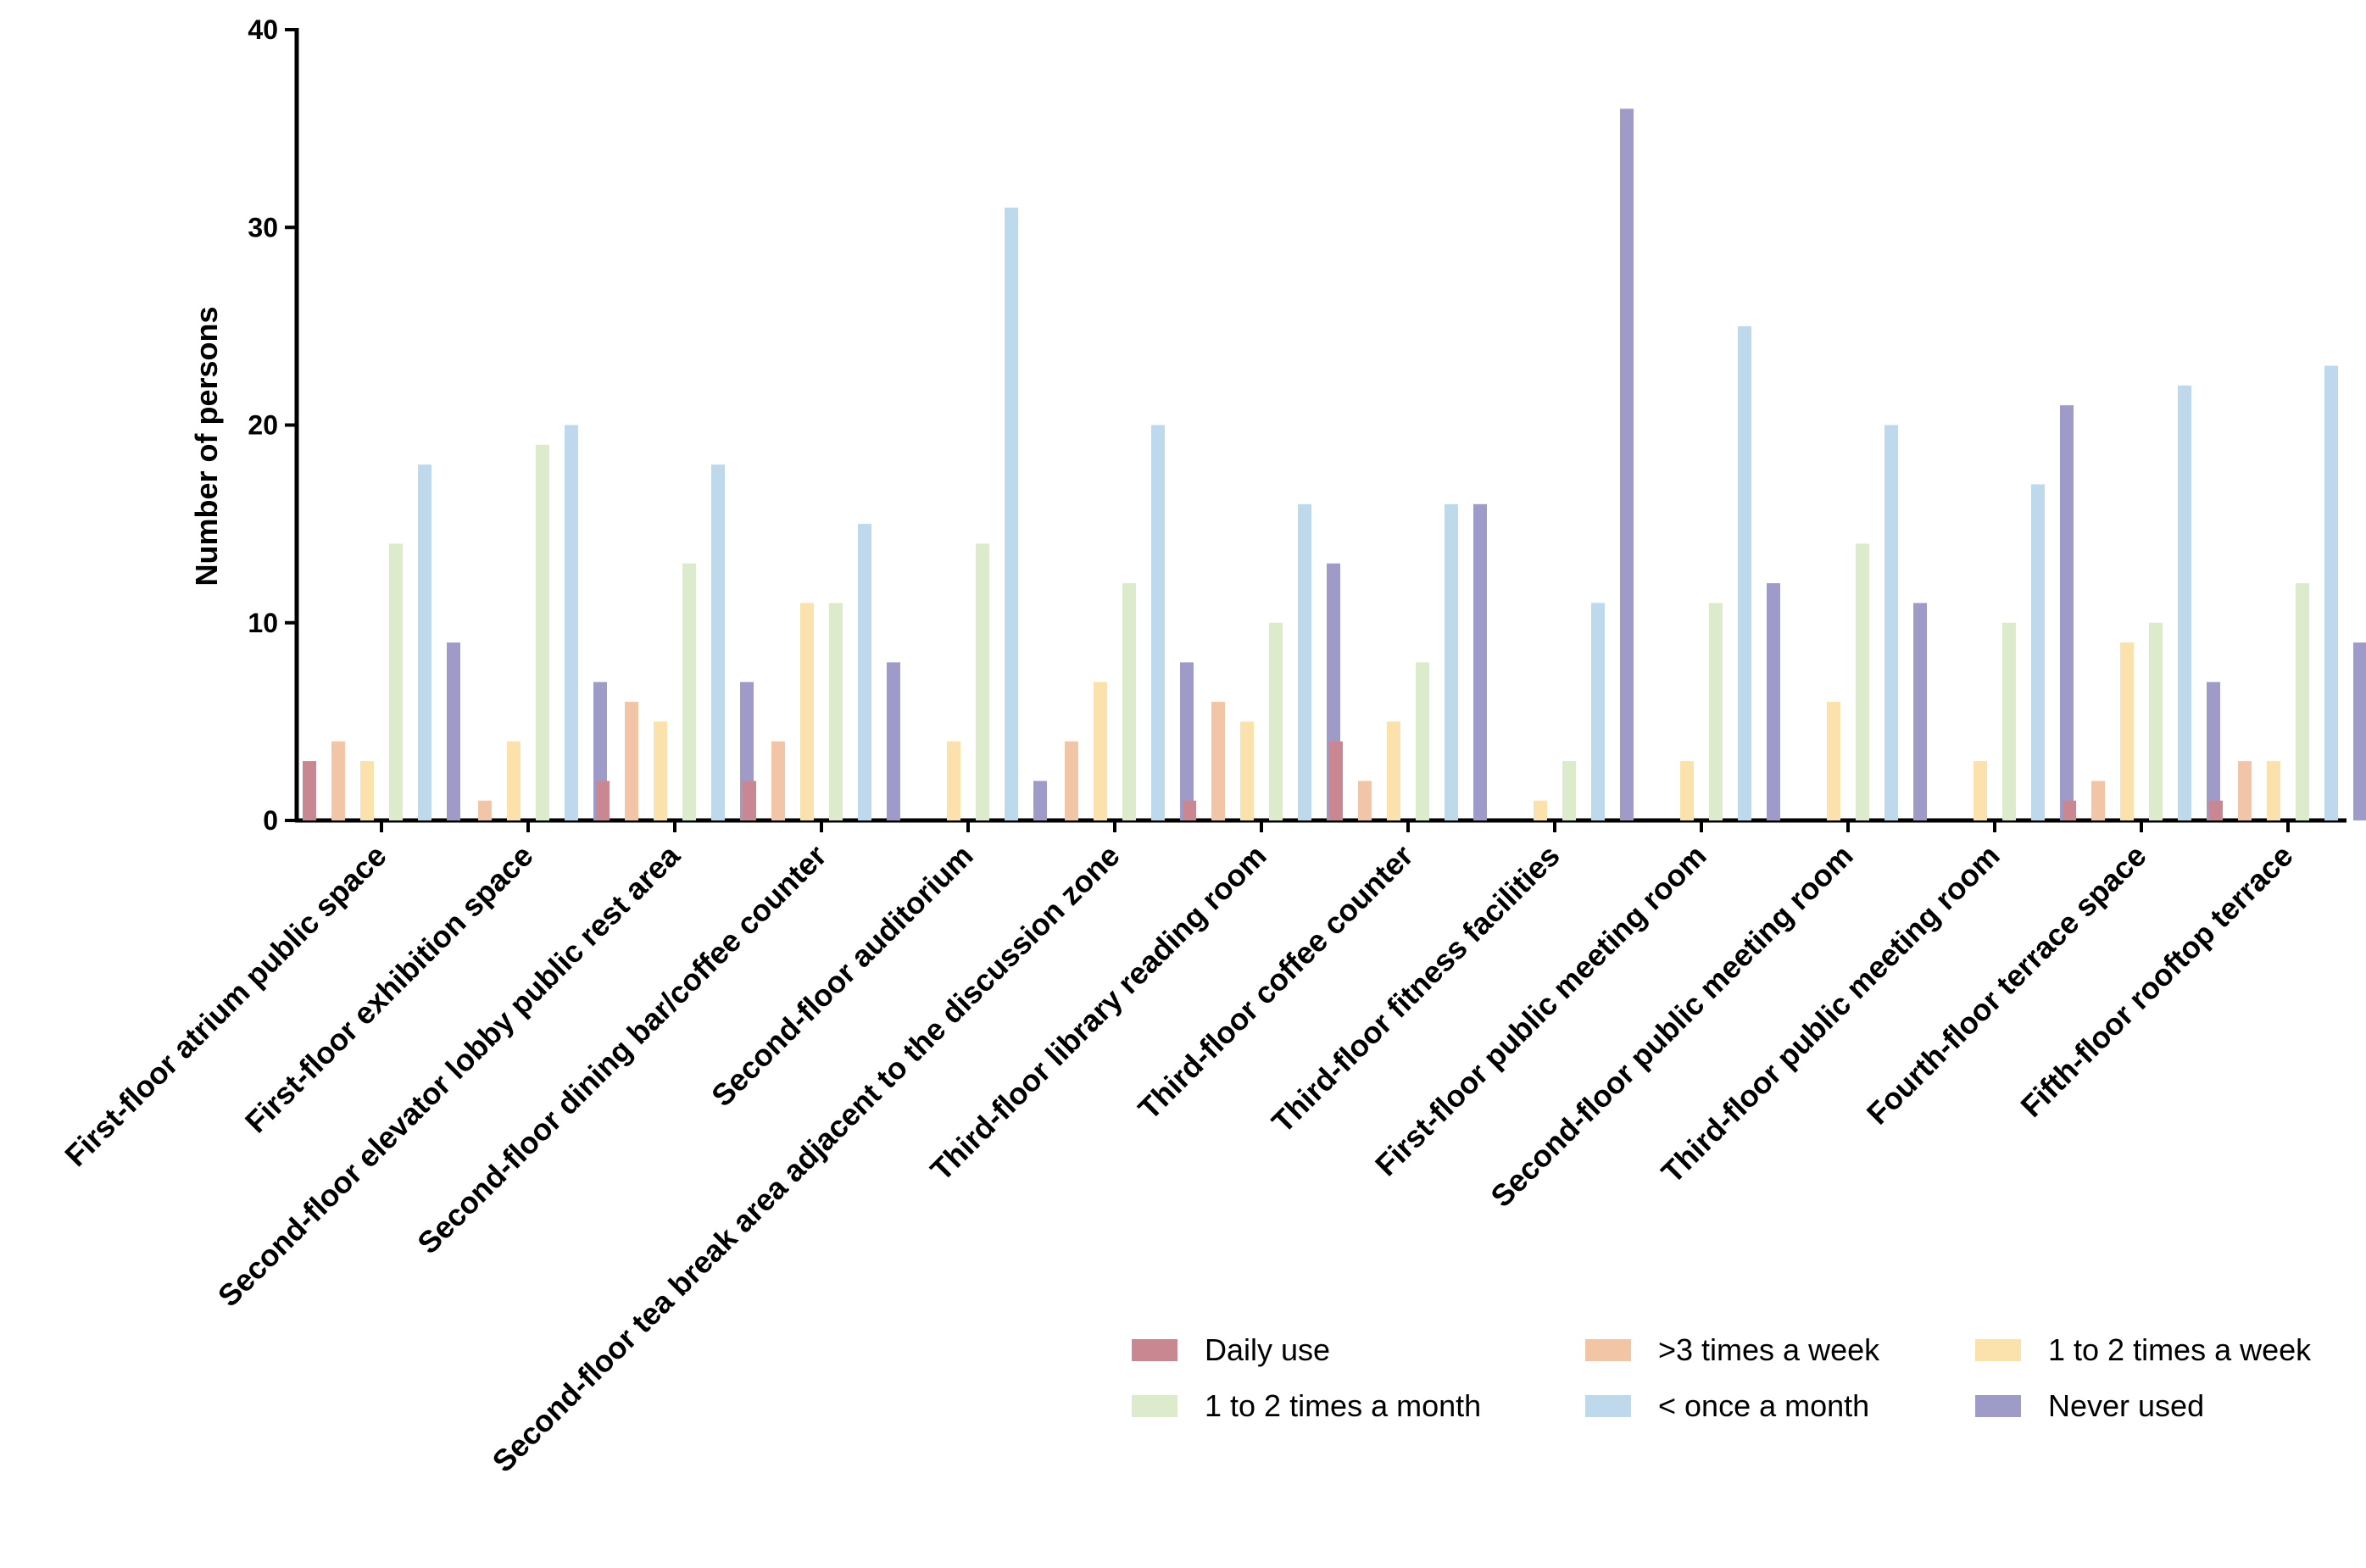  I want to click on y-axis-title: Number of persons, so click(206, 446).